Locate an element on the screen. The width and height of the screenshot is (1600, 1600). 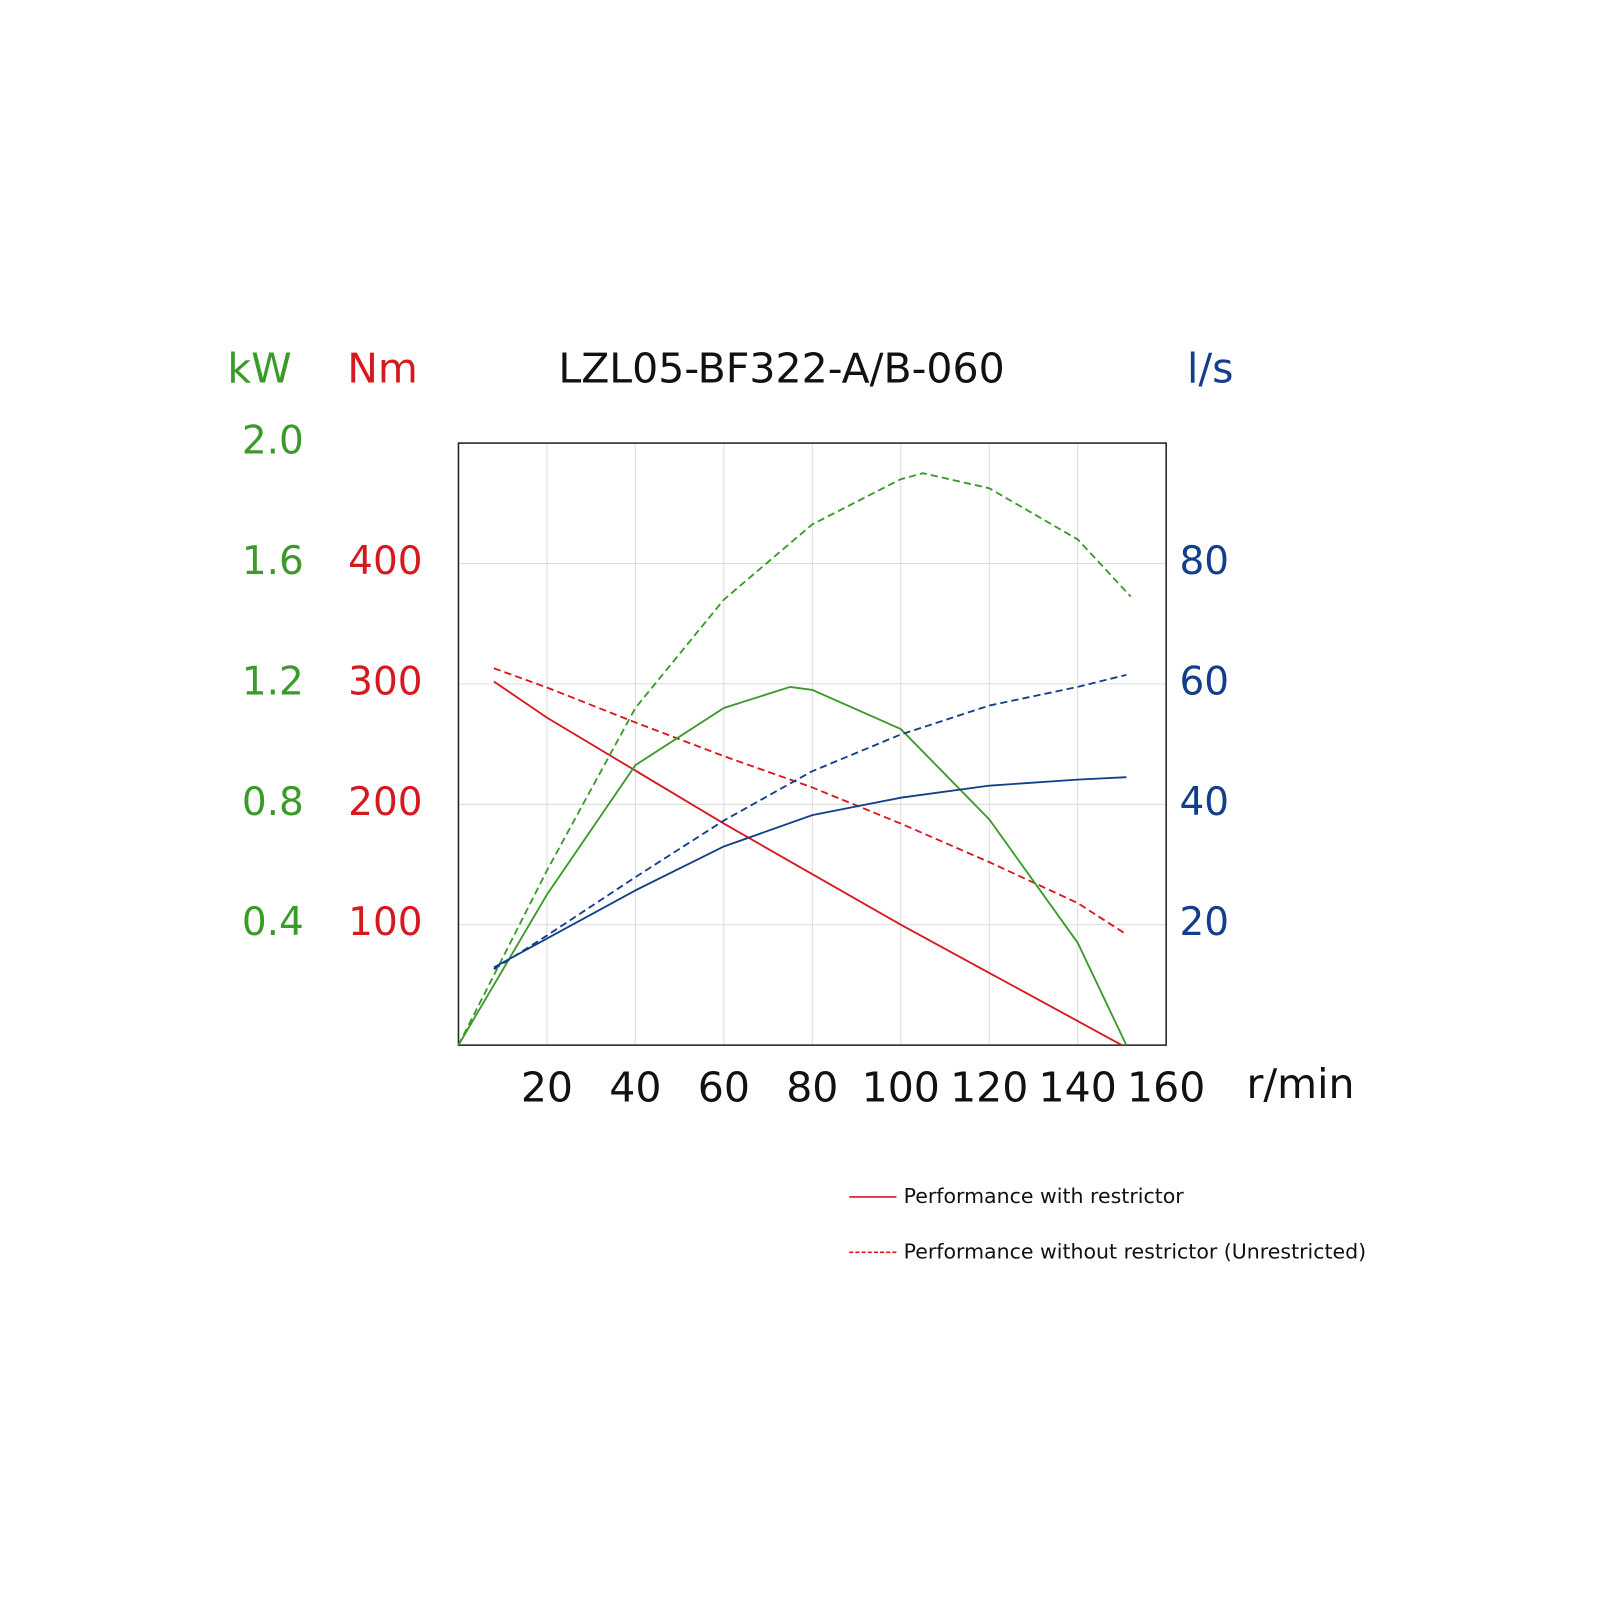
x-tick-label: 80 is located at coordinates (812, 1087).